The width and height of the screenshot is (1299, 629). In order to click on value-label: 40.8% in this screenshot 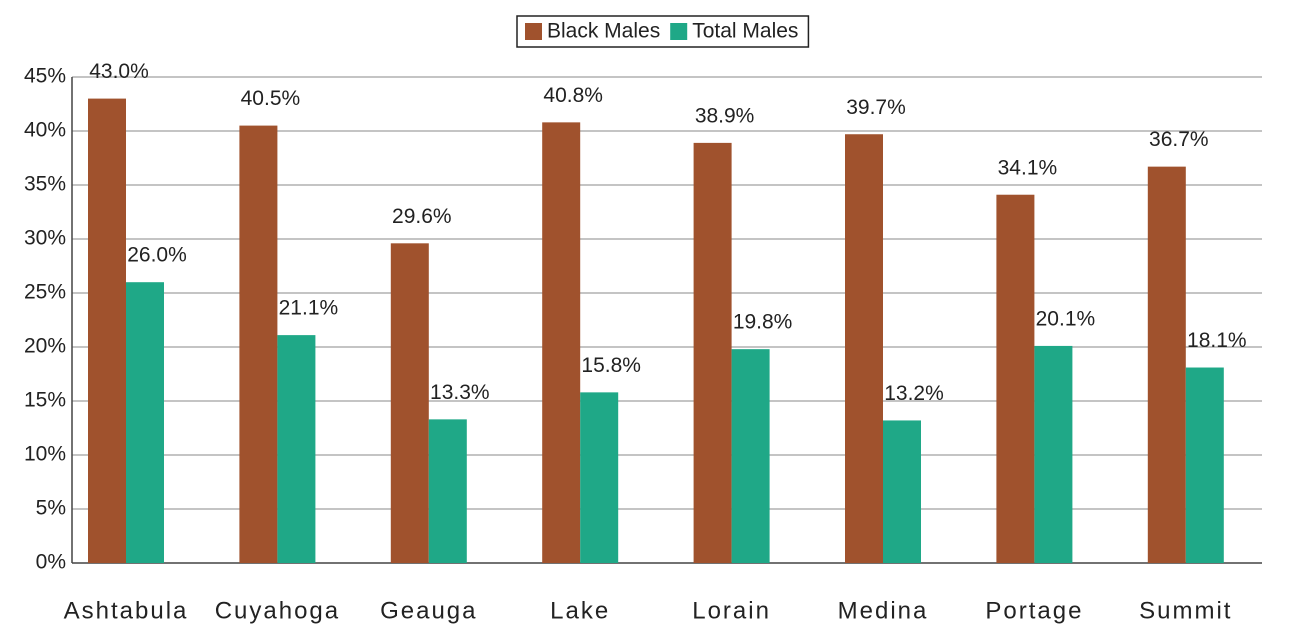, I will do `click(573, 95)`.